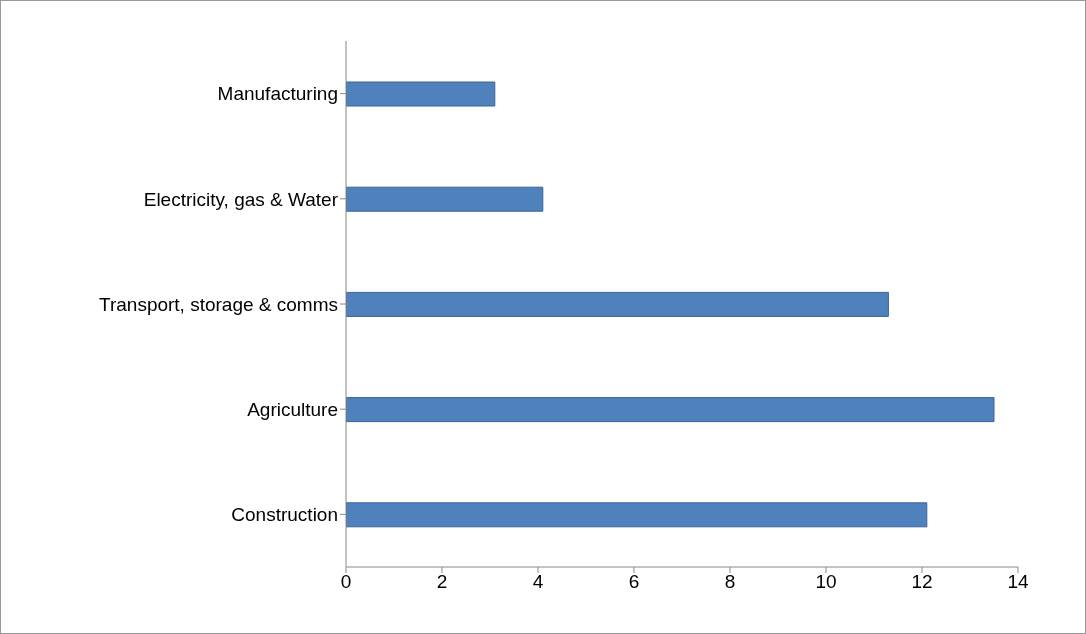 The width and height of the screenshot is (1086, 634). Describe the element at coordinates (922, 582) in the screenshot. I see `x-tick-label: 12` at that location.